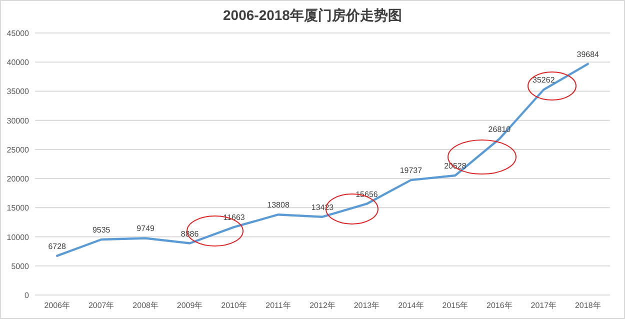  What do you see at coordinates (18, 33) in the screenshot?
I see `y-tick-label: 45000` at bounding box center [18, 33].